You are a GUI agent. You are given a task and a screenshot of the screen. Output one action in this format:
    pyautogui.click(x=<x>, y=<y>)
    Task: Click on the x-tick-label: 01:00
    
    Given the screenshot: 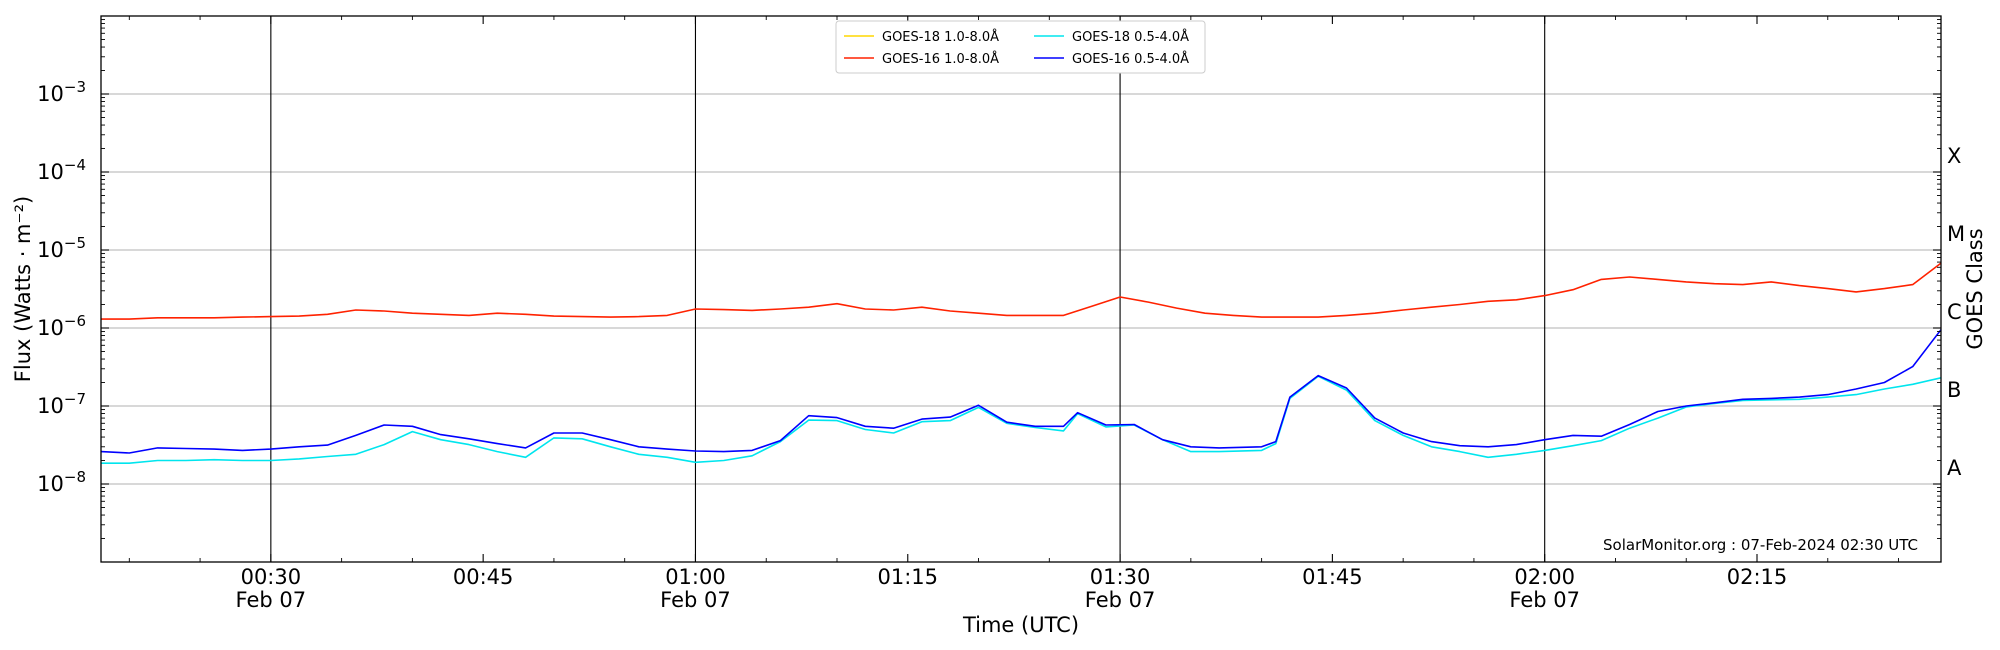 What is the action you would take?
    pyautogui.click(x=695, y=577)
    